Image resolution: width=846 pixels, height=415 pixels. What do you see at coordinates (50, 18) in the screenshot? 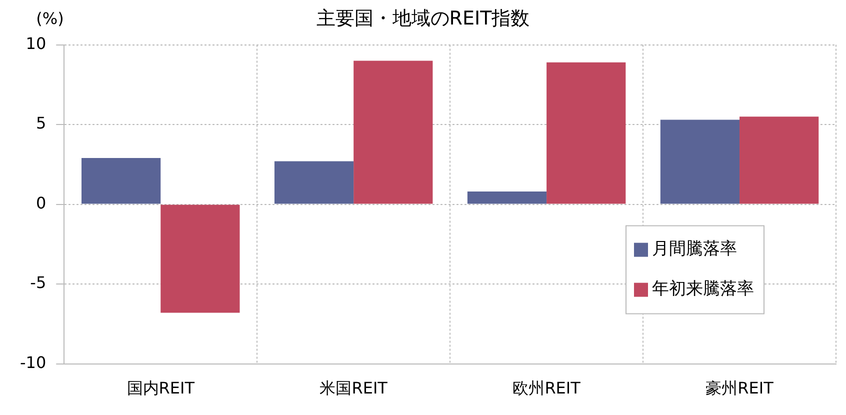
I see `y-axis-title: (%)` at bounding box center [50, 18].